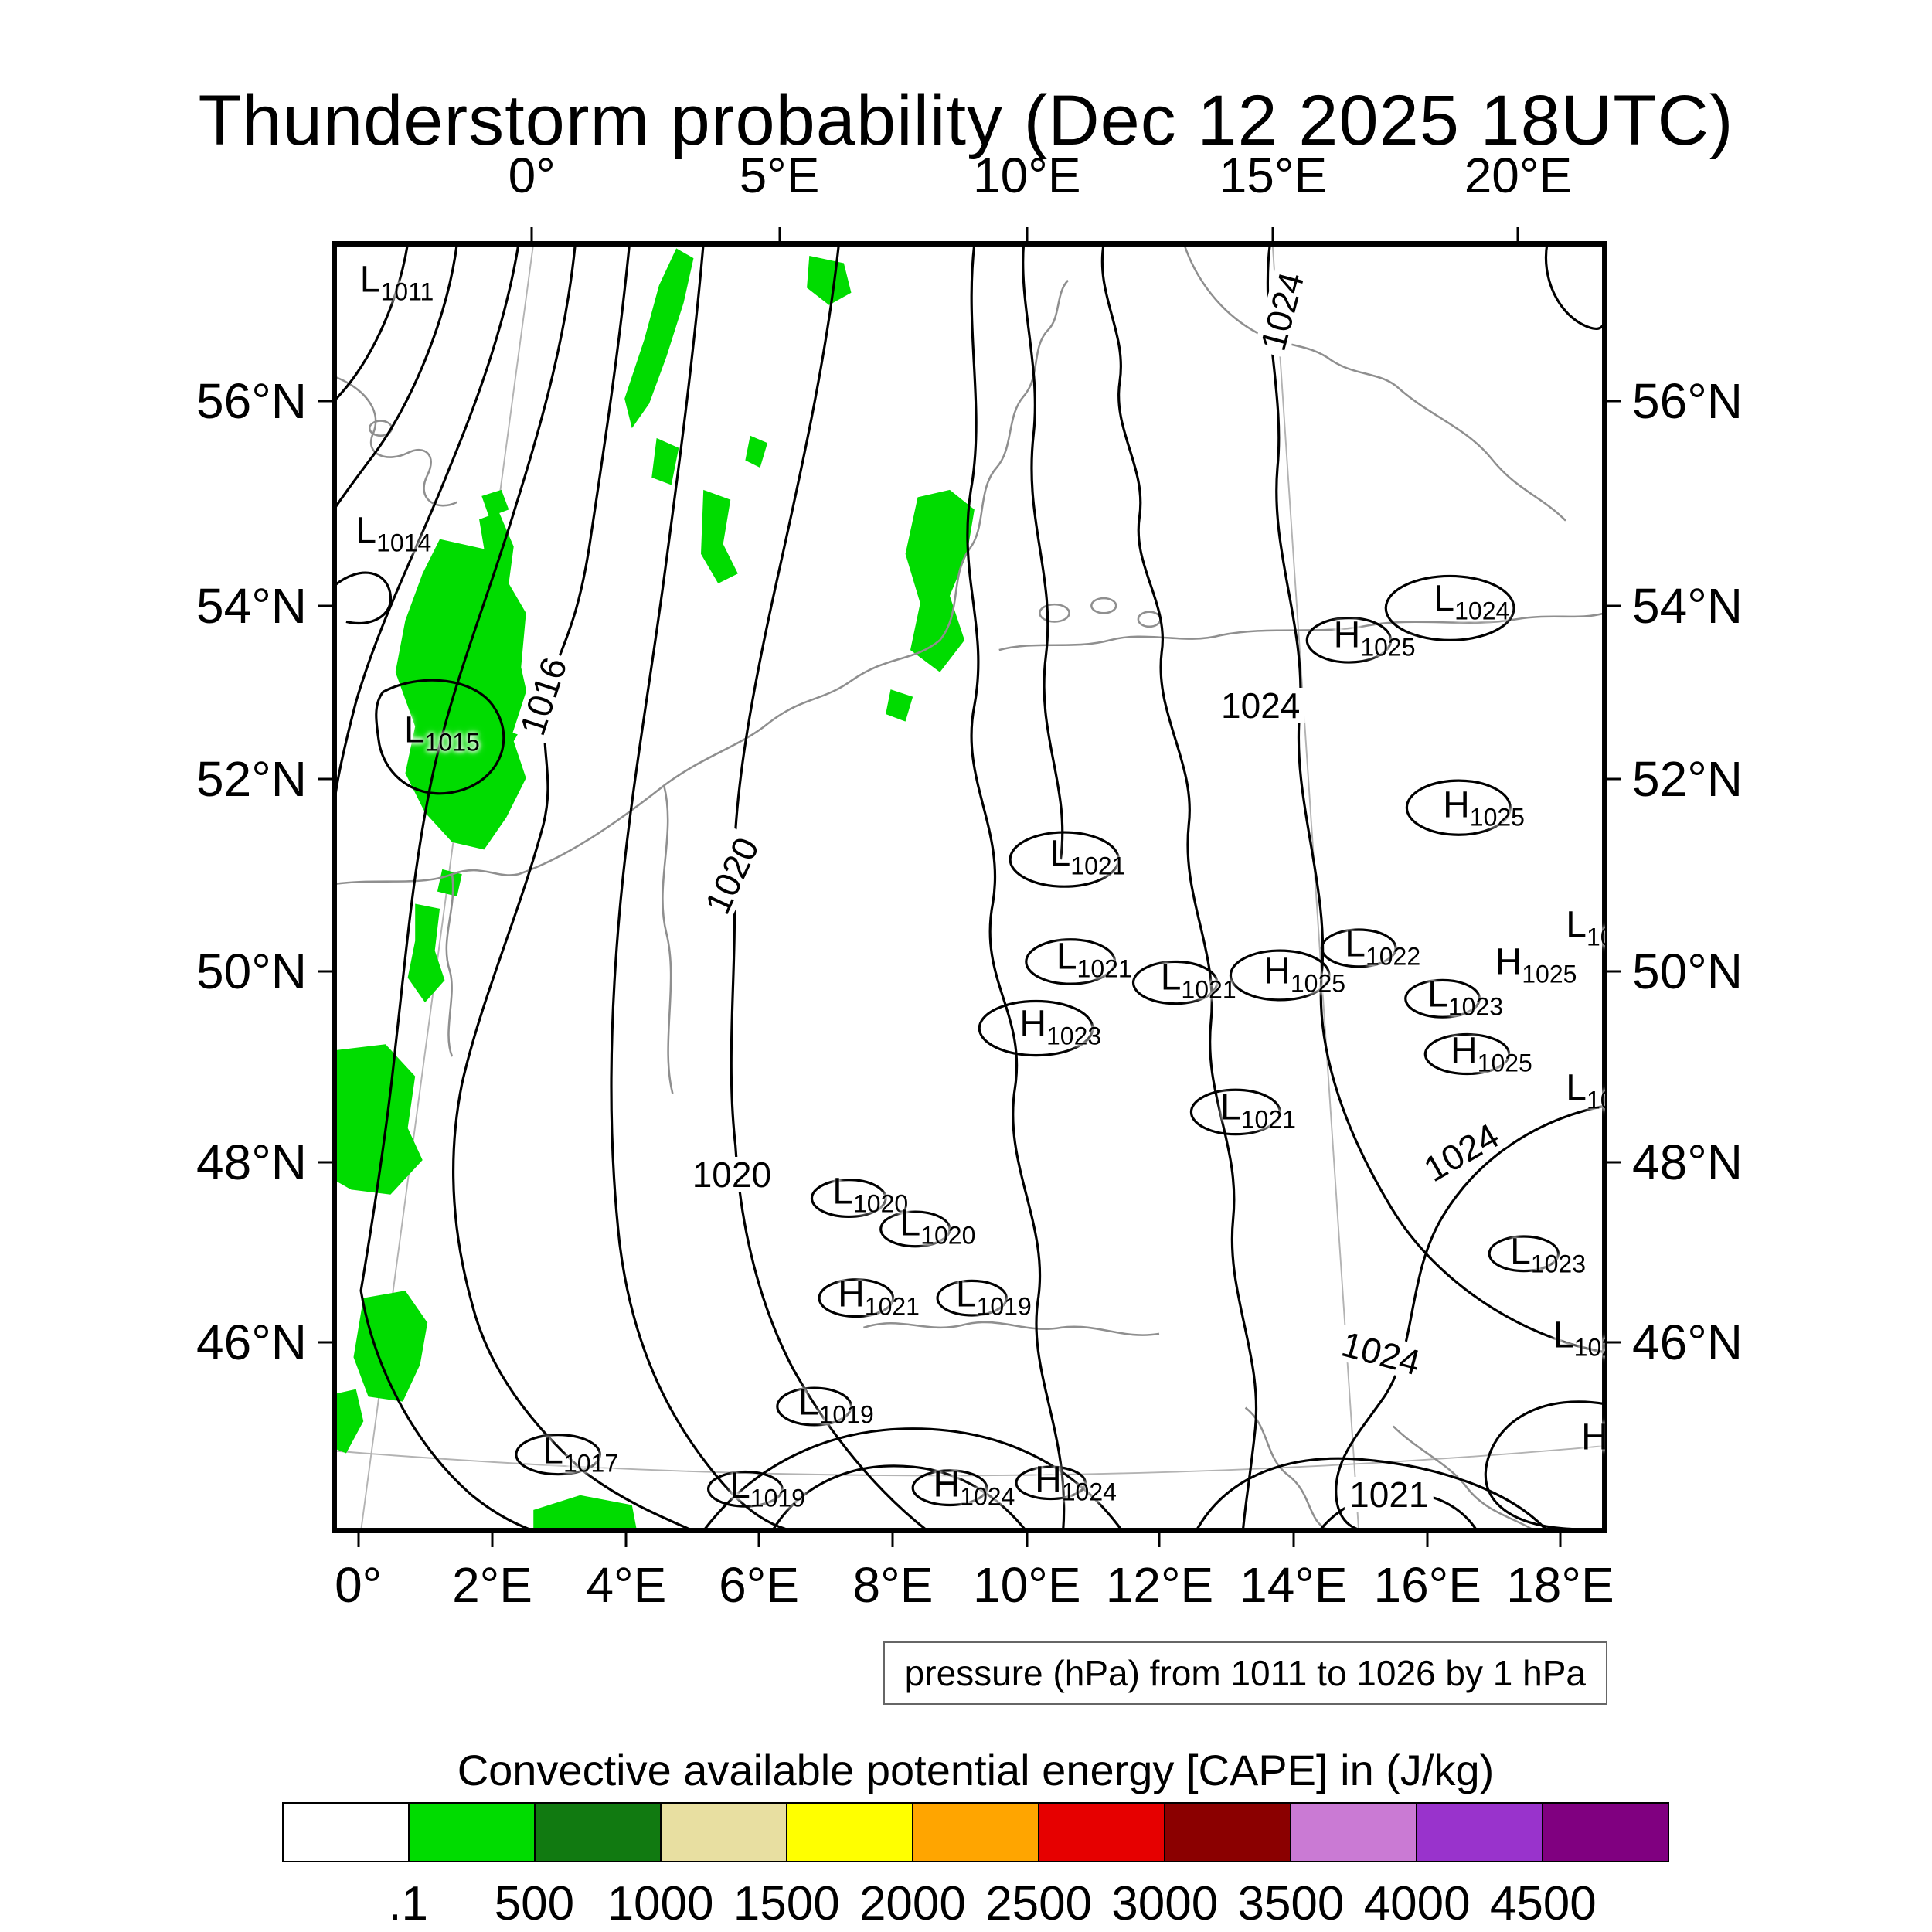 This screenshot has width=1932, height=1932. What do you see at coordinates (1543, 1903) in the screenshot?
I see `cape-boundary-label: 4500` at bounding box center [1543, 1903].